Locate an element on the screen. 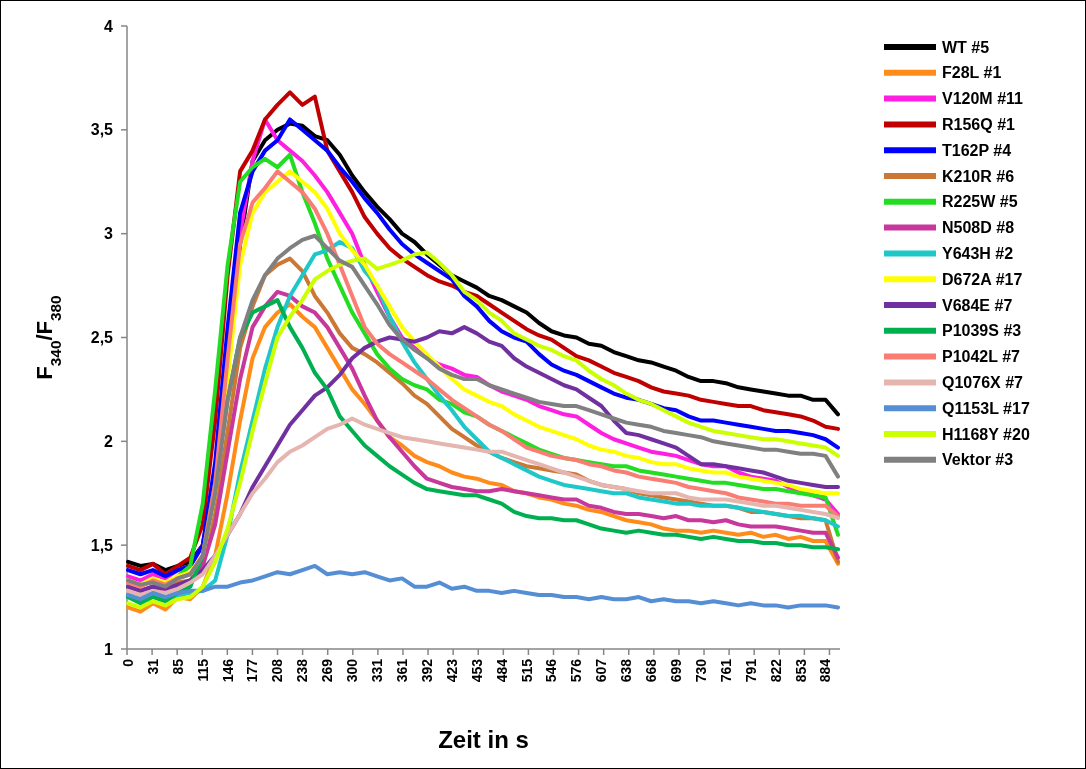 This screenshot has height=769, width=1086. legend-label: Q1153L #17 is located at coordinates (986, 408).